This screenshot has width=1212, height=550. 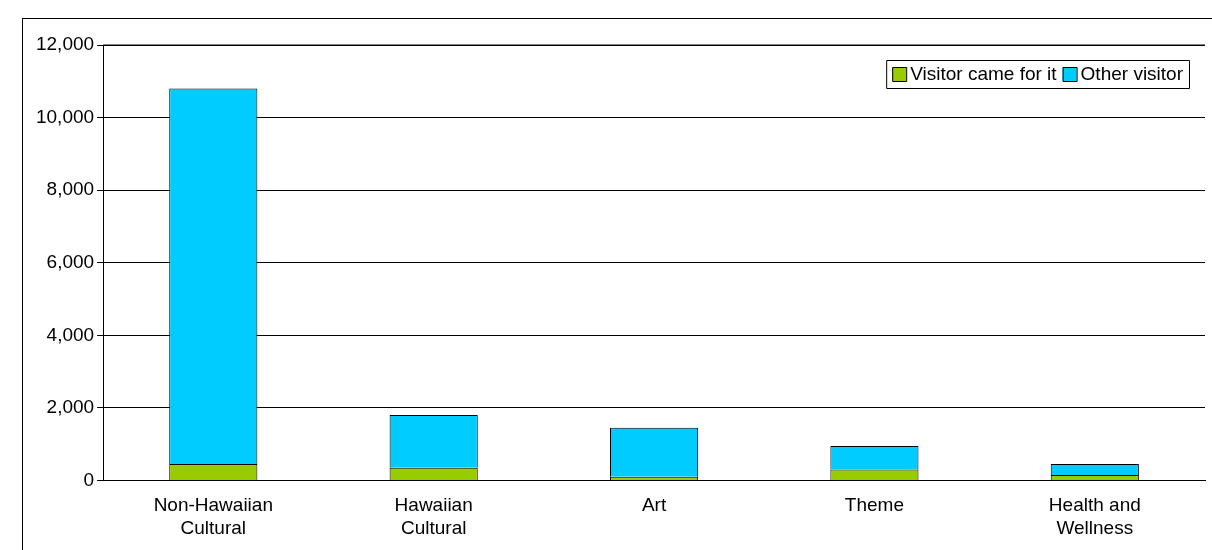 I want to click on y-tick-label: 8,000, so click(x=70, y=189).